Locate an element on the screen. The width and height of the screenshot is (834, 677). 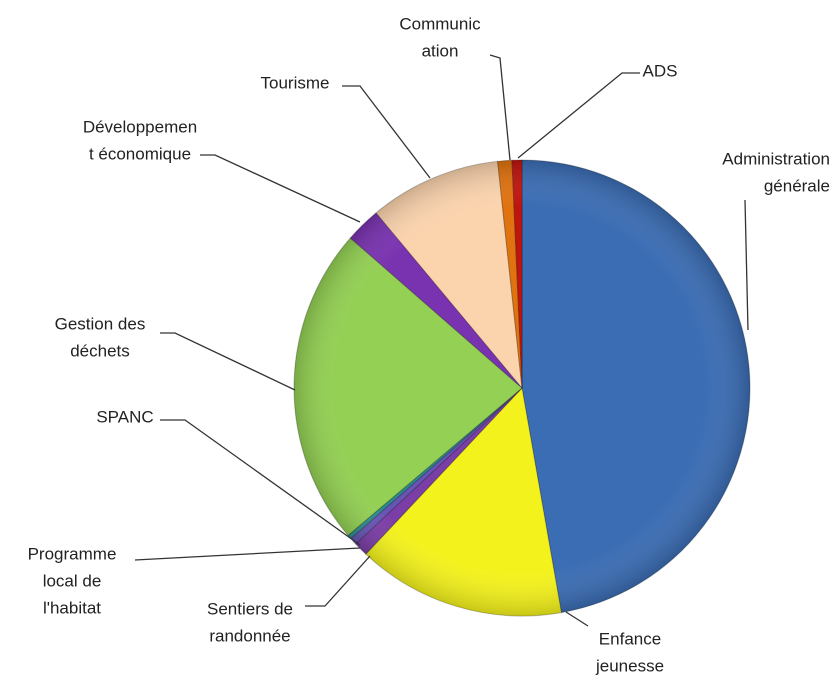
slice-label: Programme is located at coordinates (72, 553).